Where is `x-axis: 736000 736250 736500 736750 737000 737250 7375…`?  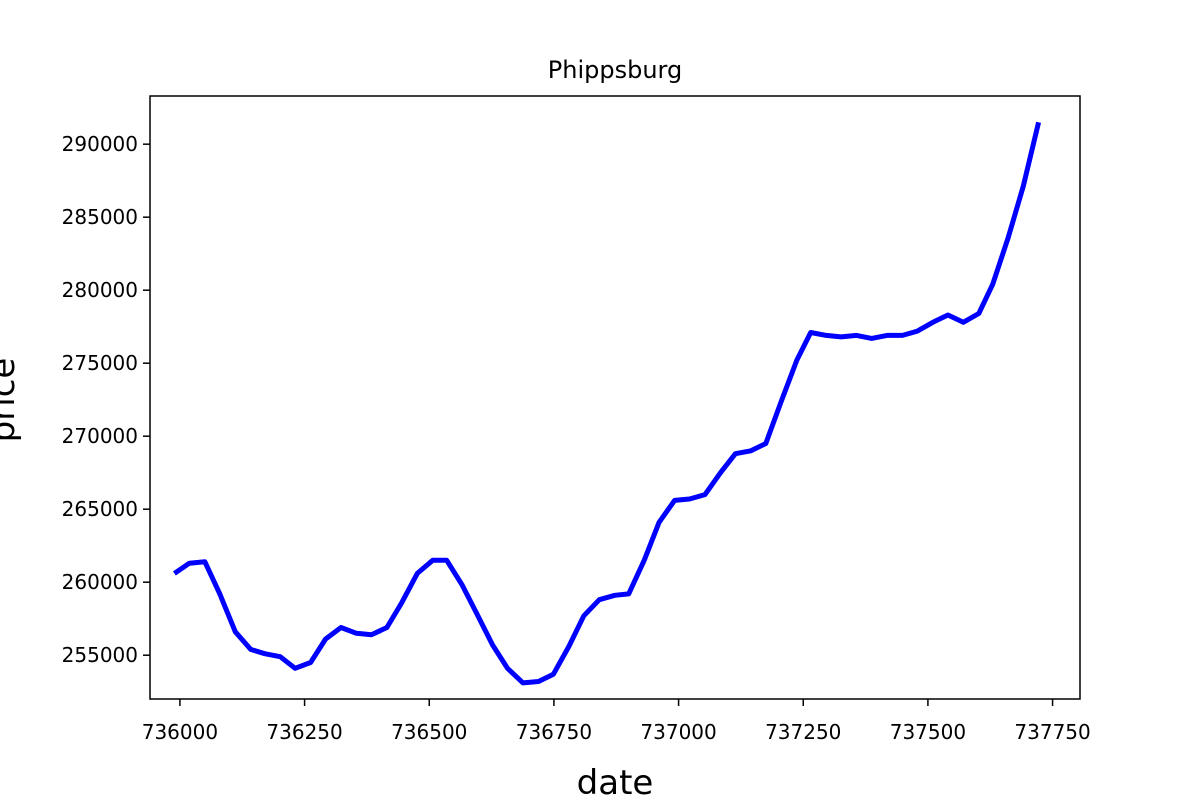
x-axis: 736000 736250 736500 736750 737000 737250 7375… is located at coordinates (616, 721).